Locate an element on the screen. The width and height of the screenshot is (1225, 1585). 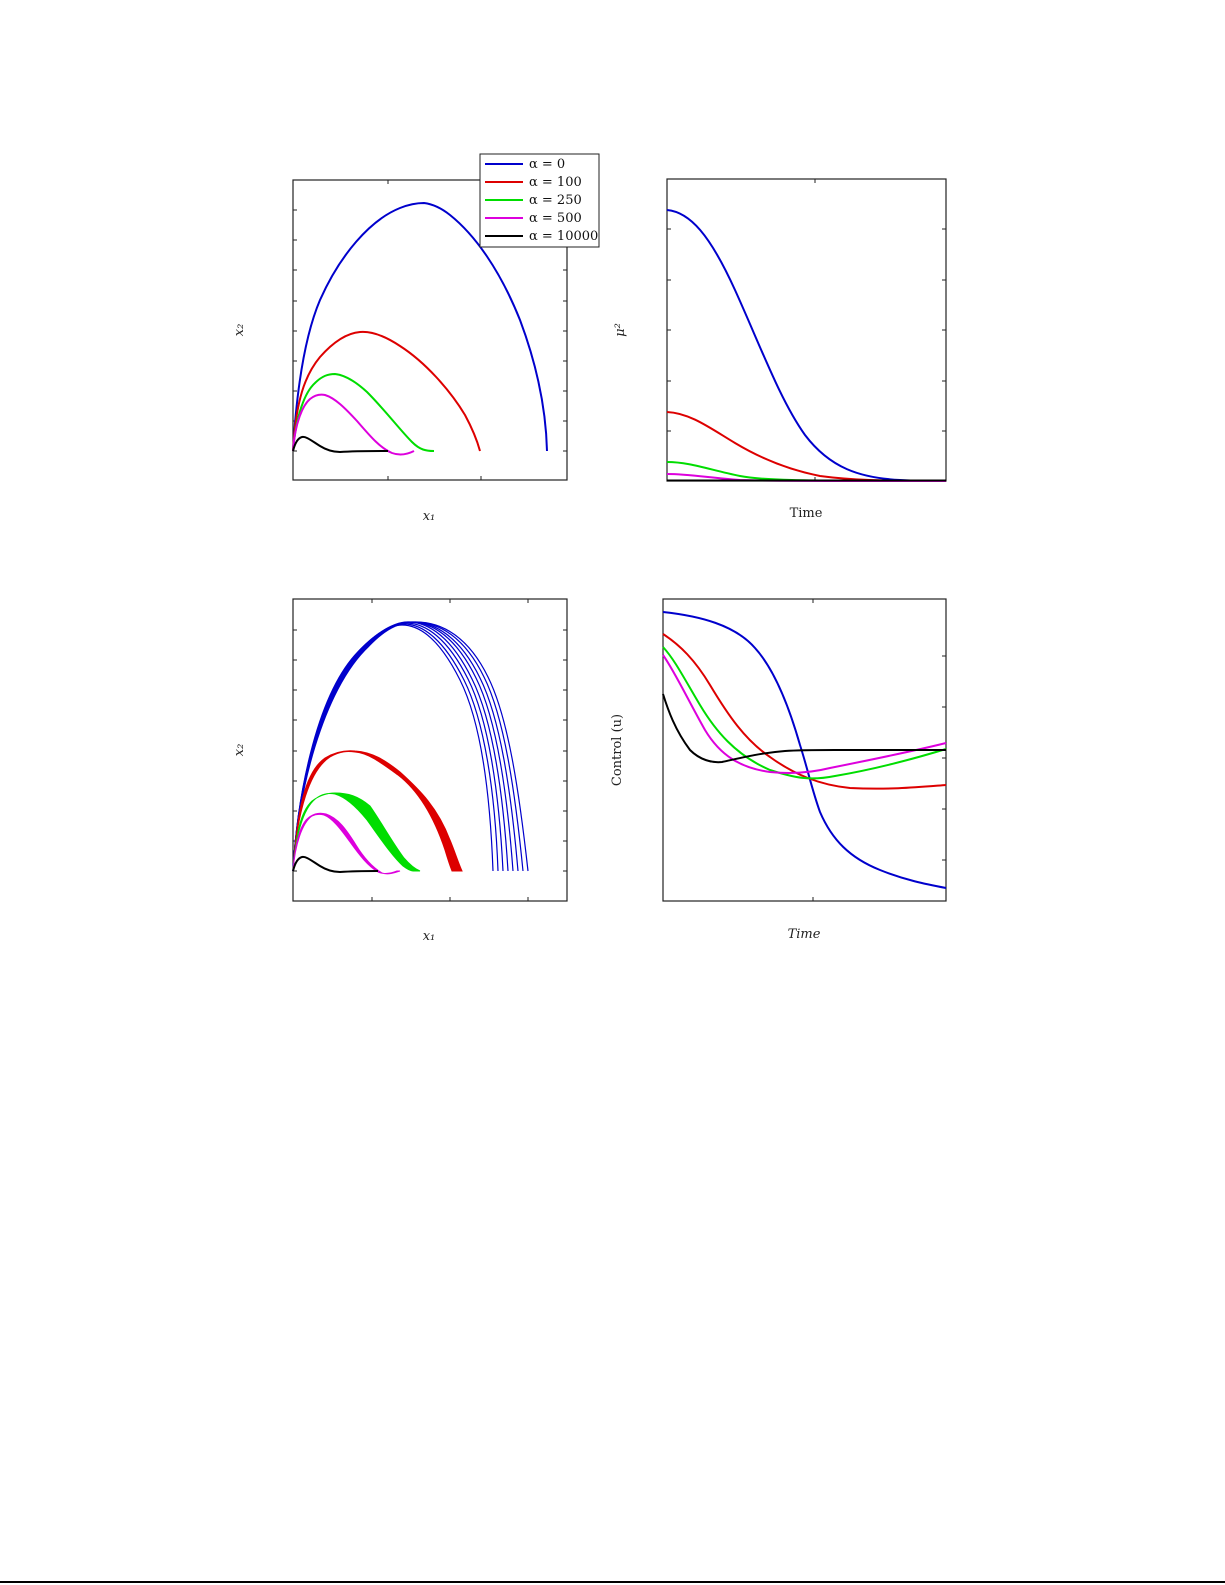
legend-item-alpha-100: α = 100 is located at coordinates (533, 182).